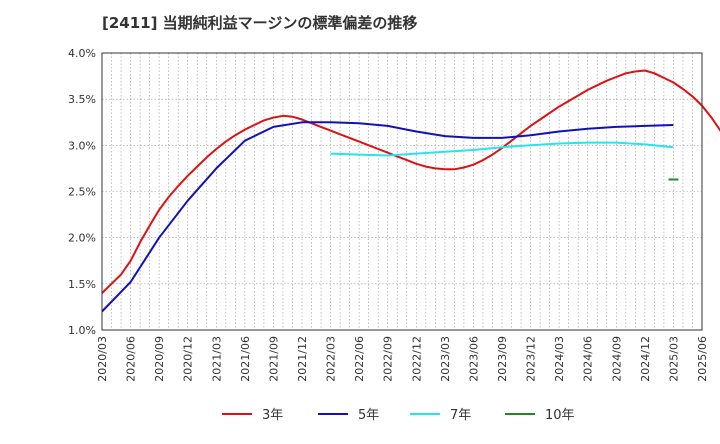  What do you see at coordinates (245, 359) in the screenshot?
I see `x-tick-label: 2021/06` at bounding box center [245, 359].